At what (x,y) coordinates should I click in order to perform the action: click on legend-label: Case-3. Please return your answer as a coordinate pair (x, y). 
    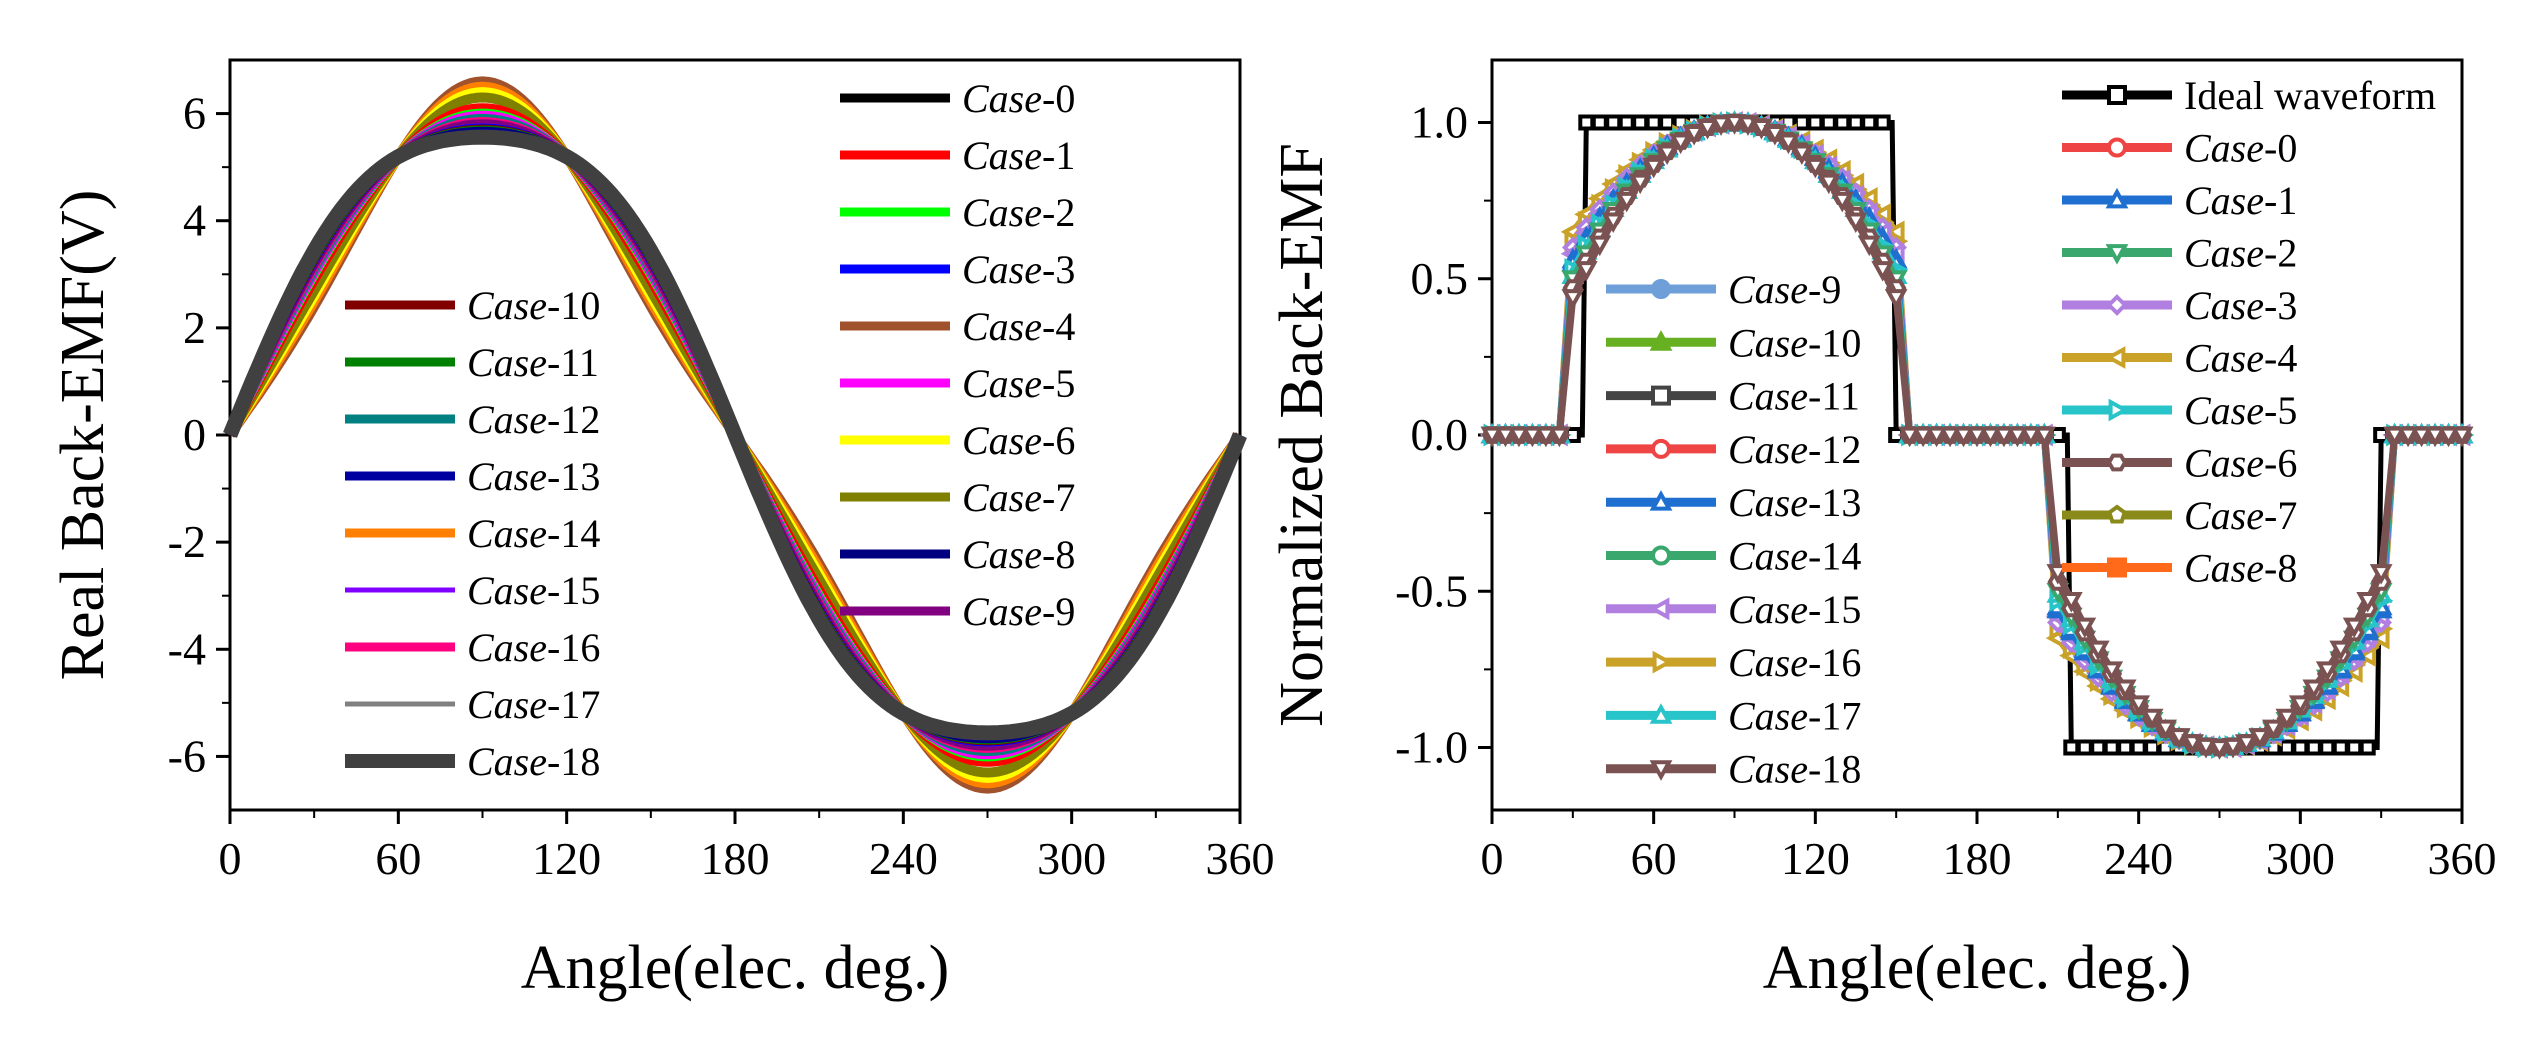
    Looking at the image, I should click on (1018, 269).